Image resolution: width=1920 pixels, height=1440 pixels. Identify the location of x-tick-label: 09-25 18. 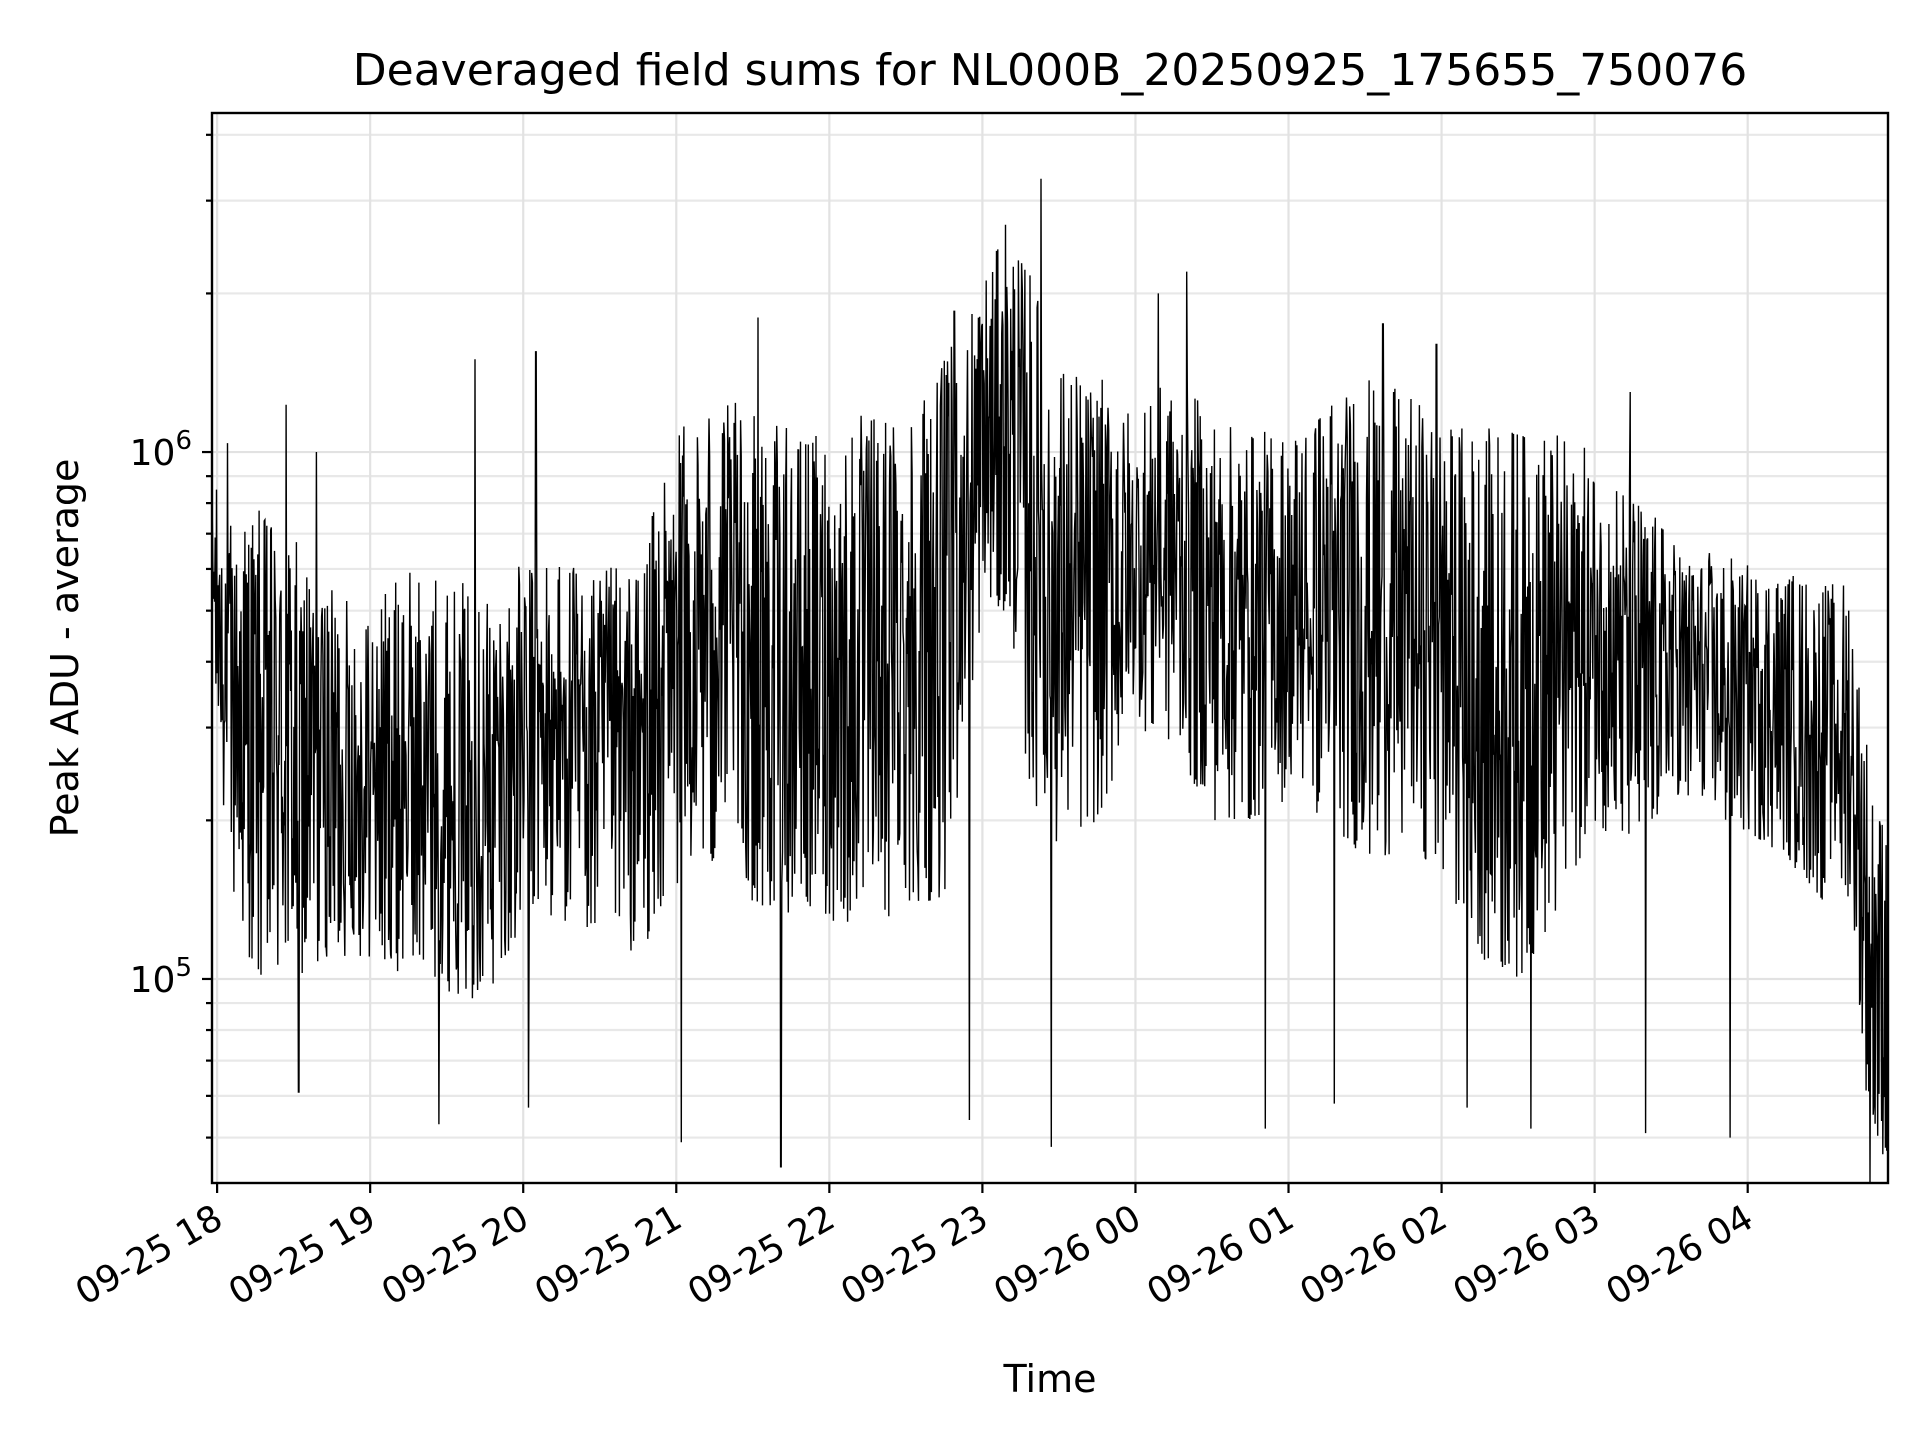
(149, 1255).